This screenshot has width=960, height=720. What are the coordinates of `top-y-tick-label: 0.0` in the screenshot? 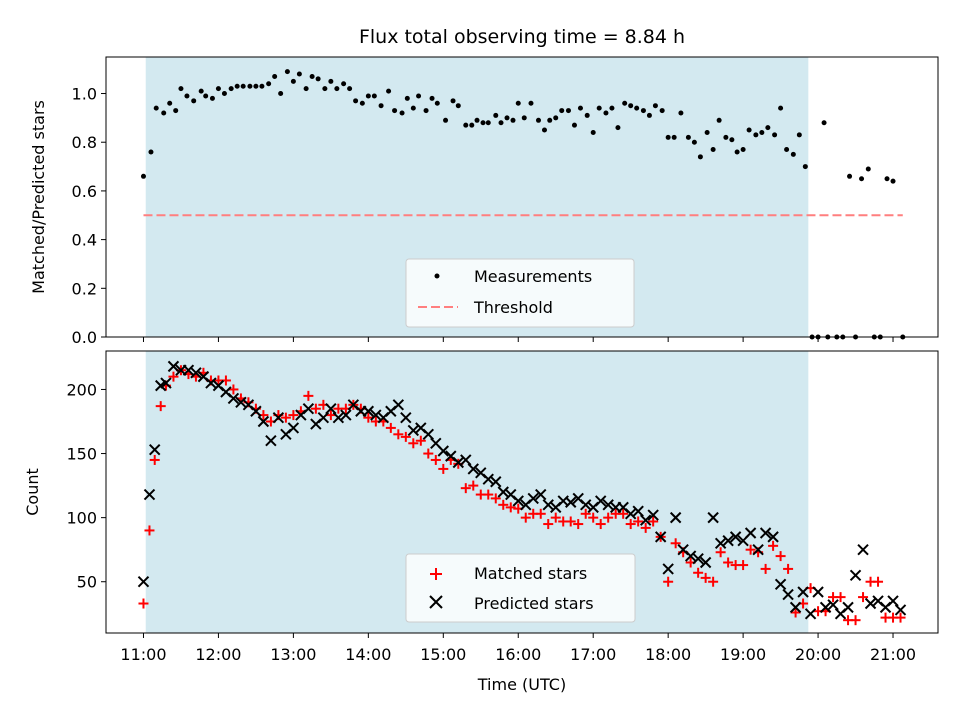 It's located at (84, 337).